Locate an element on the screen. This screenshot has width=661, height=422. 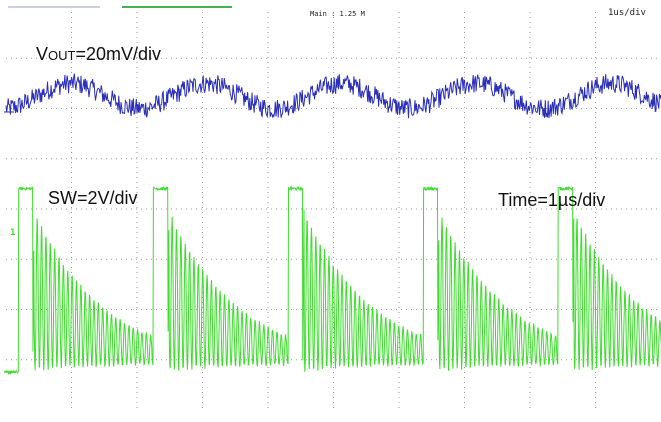
vout-subscript: OUT is located at coordinates (62, 55).